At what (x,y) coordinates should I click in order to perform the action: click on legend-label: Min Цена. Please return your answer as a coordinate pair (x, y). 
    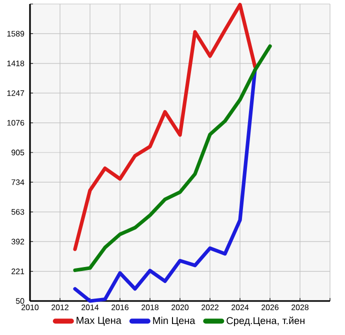
    Looking at the image, I should click on (174, 321).